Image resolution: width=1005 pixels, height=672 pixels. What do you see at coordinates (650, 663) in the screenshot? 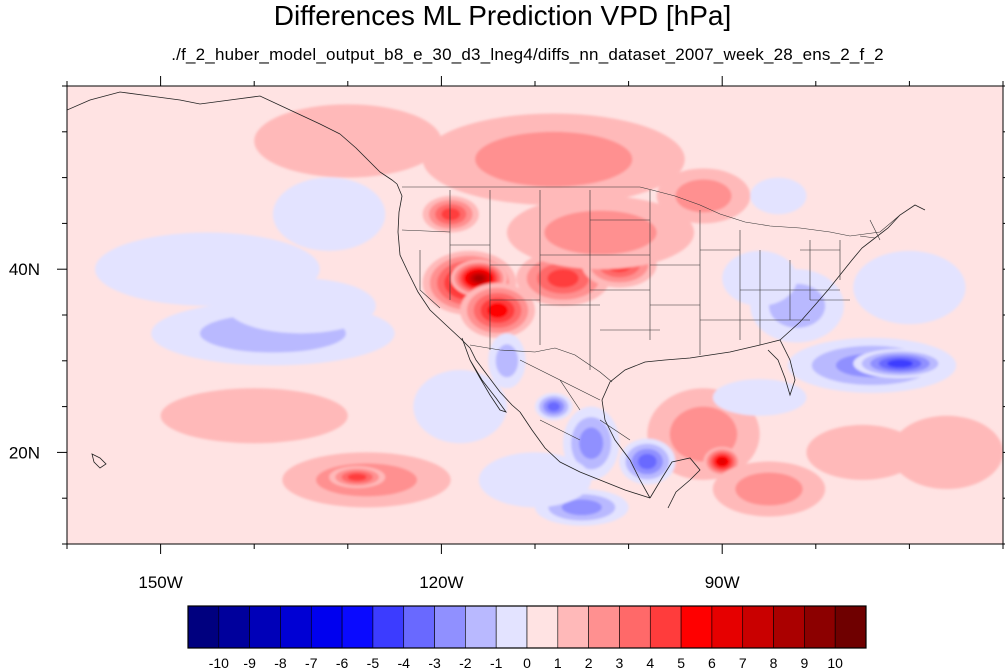
I see `colorbar-label: 4` at bounding box center [650, 663].